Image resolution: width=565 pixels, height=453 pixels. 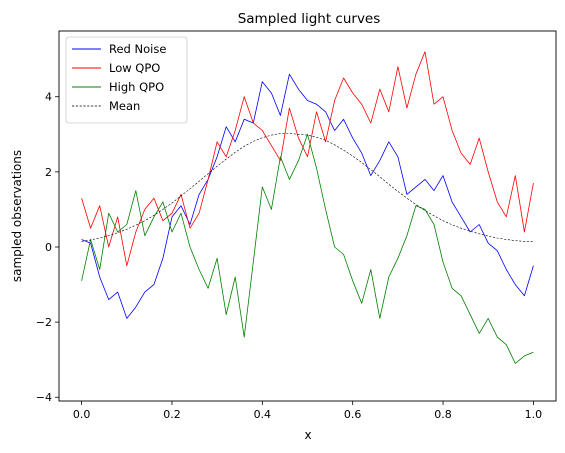 I want to click on y-tick-label: −4, so click(x=44, y=397).